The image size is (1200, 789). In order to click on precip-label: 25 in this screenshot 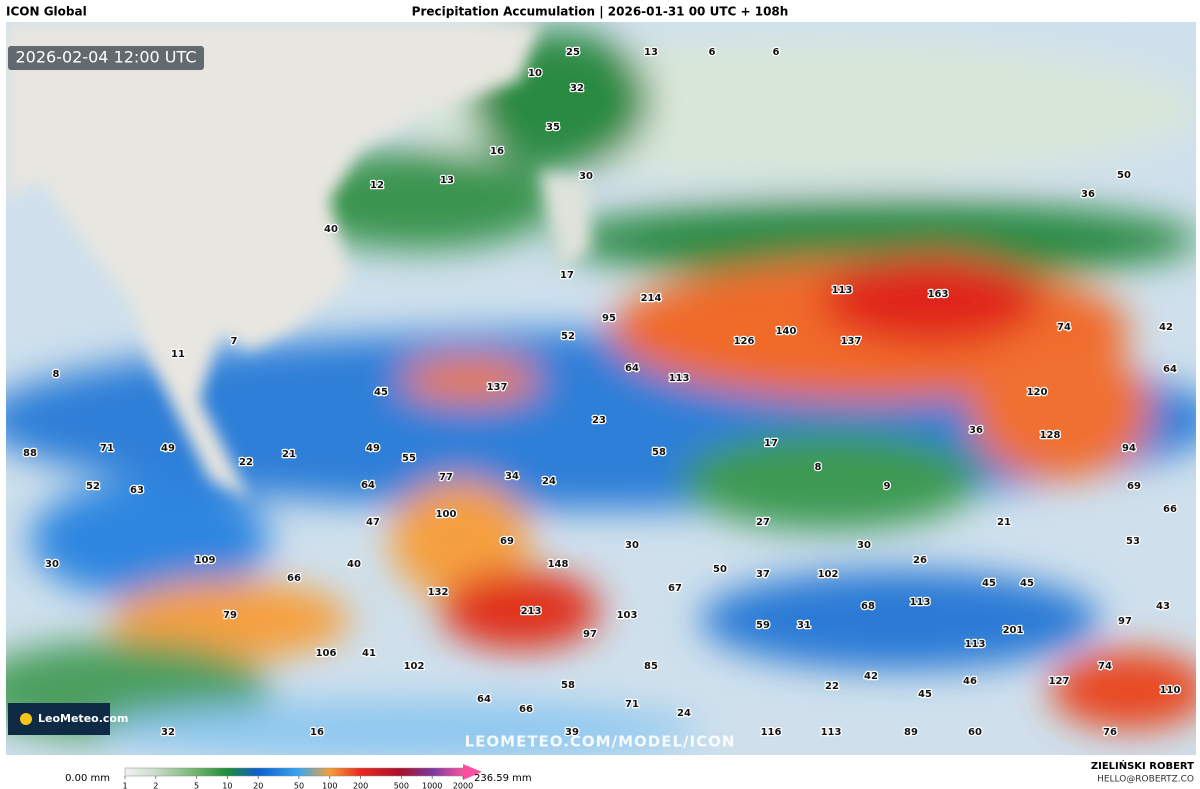, I will do `click(573, 52)`.